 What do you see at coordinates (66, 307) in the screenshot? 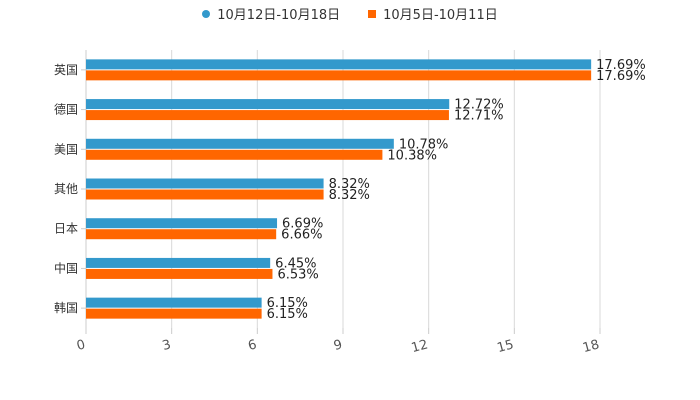
I see `y-category-label: 韩国` at bounding box center [66, 307].